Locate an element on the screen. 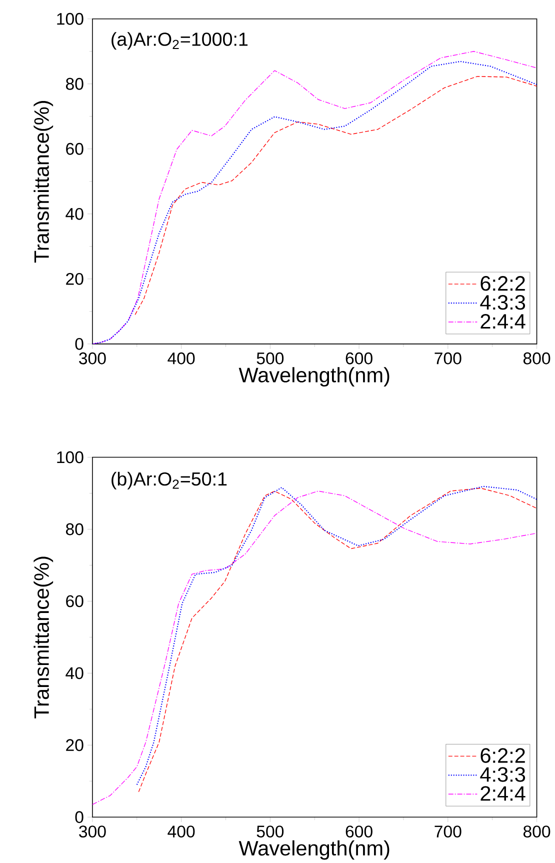  text: (b)Ar:O$_{2}$=50:1 is located at coordinates (169, 481).